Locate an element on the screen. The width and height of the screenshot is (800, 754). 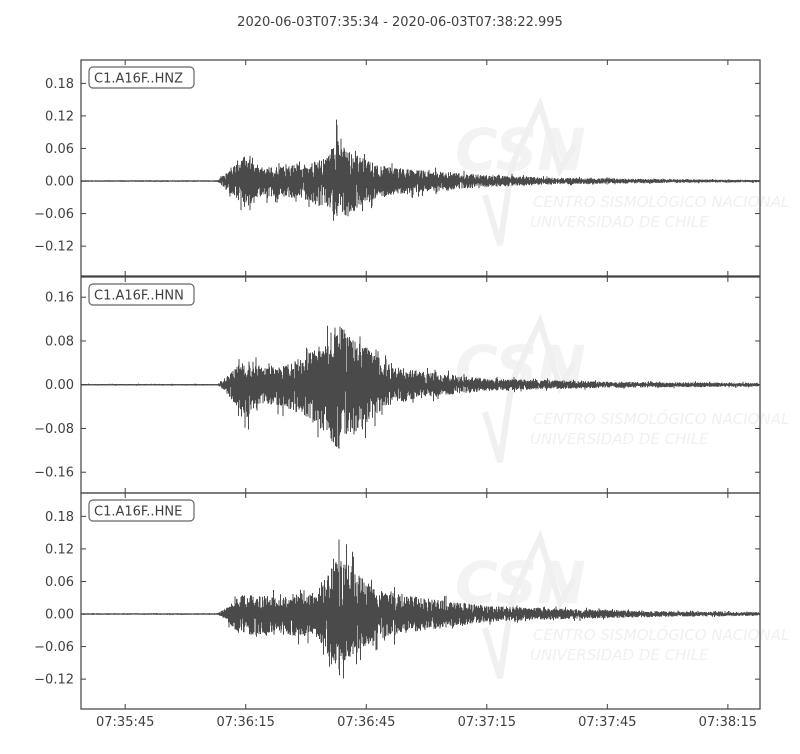
x-tick-label: 07:36:15 is located at coordinates (246, 722).